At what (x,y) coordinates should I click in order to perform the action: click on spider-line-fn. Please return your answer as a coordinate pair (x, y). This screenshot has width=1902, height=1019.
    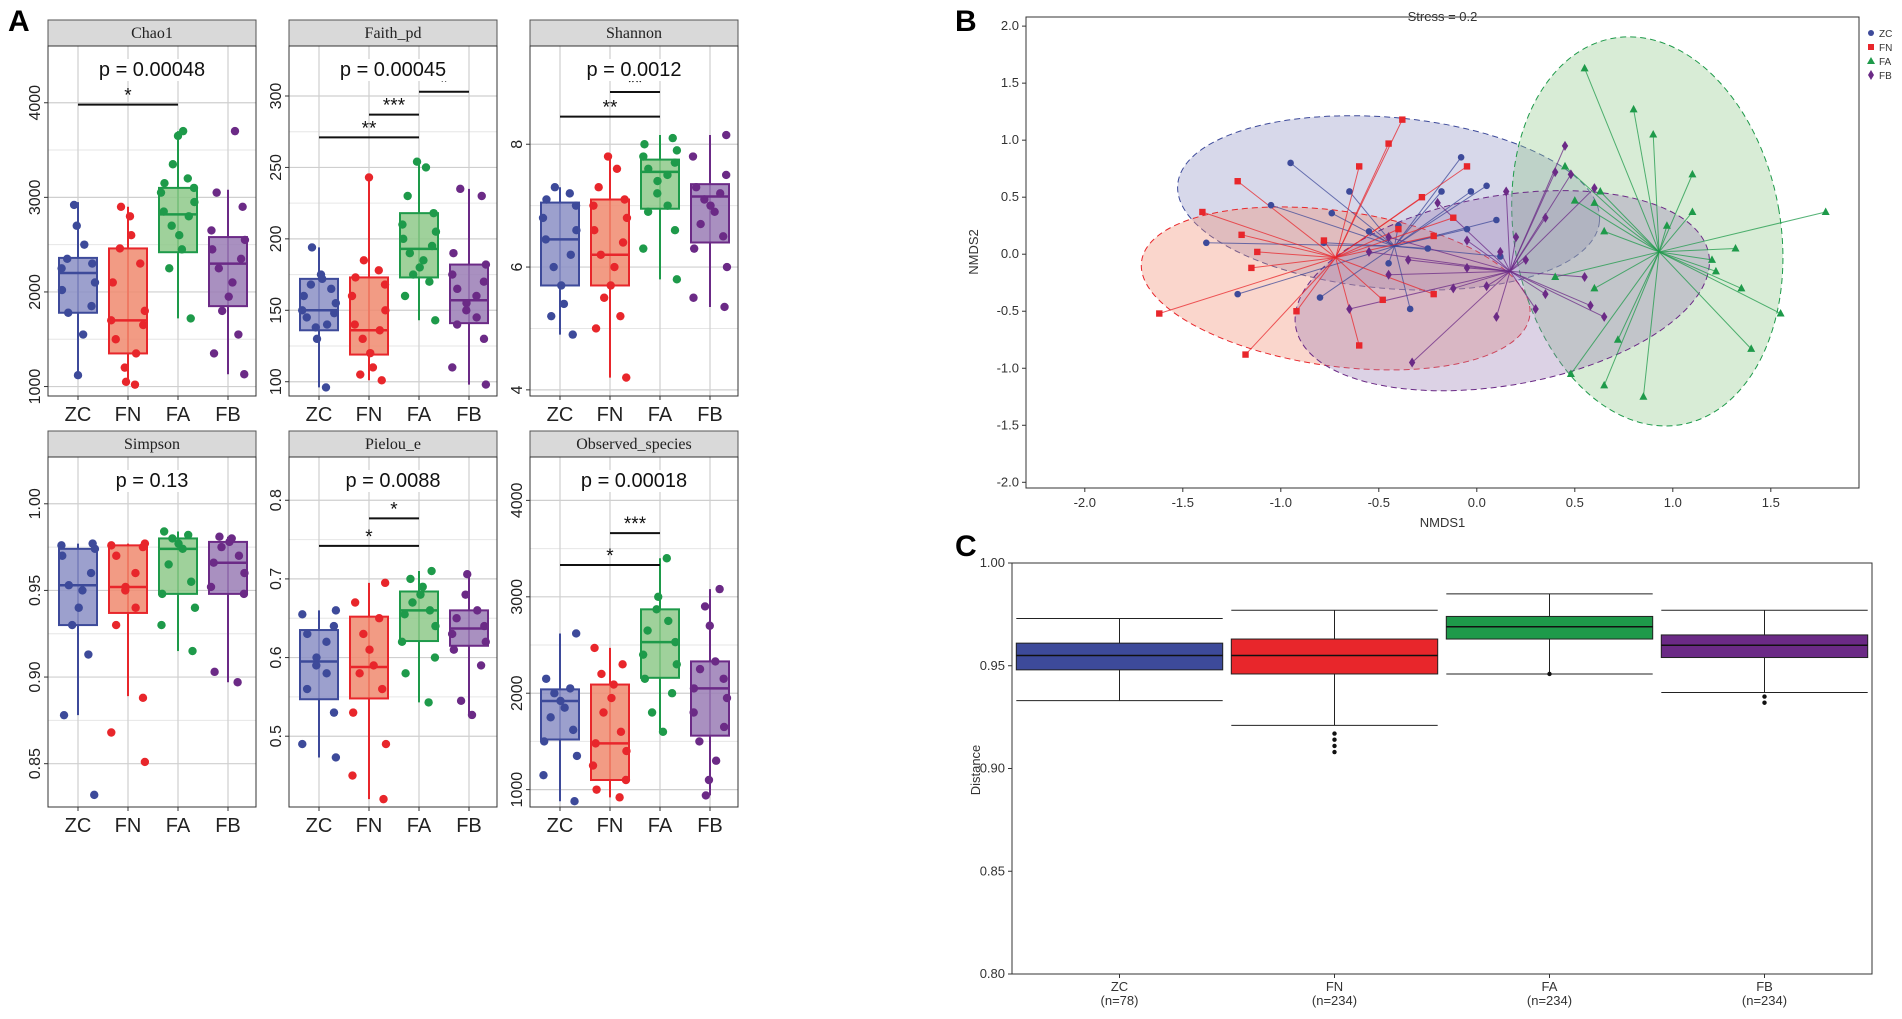
    Looking at the image, I should click on (1288, 246).